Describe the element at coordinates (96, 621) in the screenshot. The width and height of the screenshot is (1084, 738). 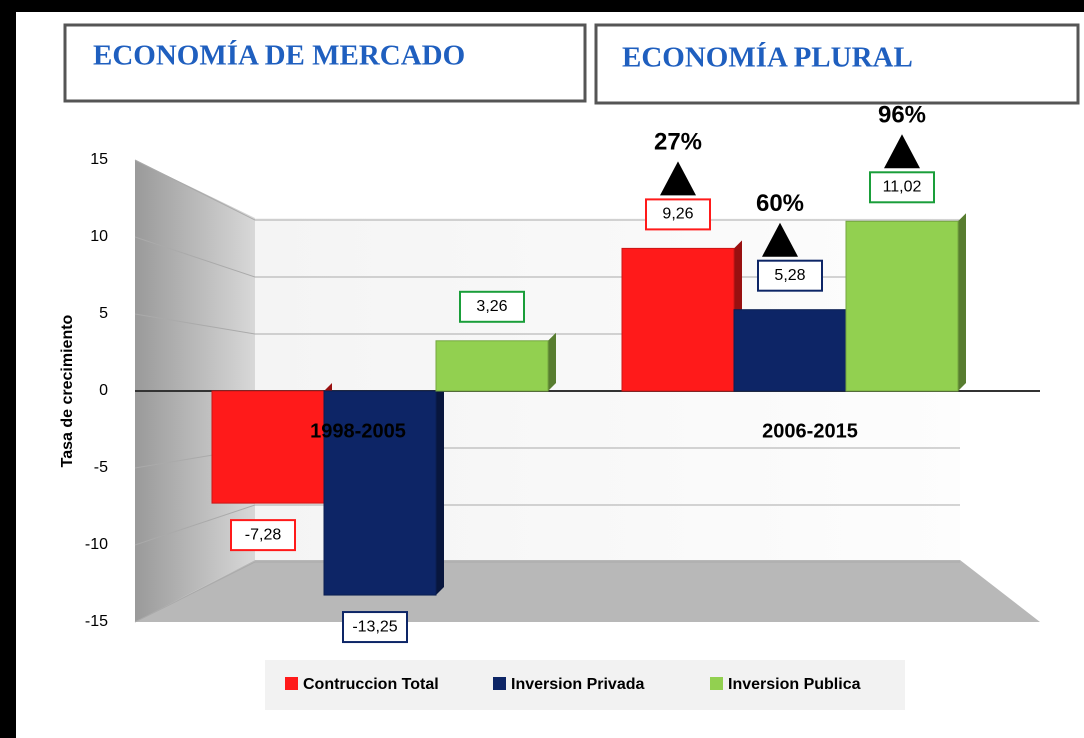
I see `y-tick-label: -15` at that location.